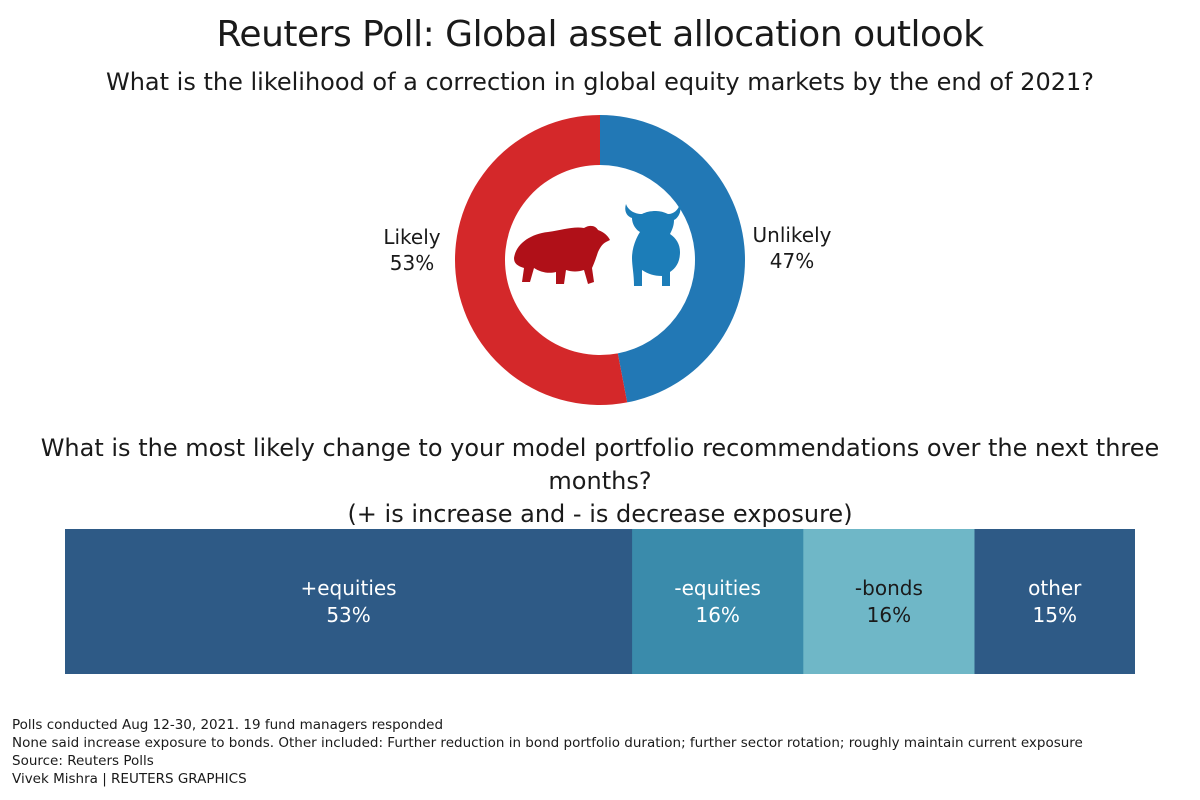 This screenshot has width=1200, height=800. Describe the element at coordinates (717, 588) in the screenshot. I see `bar-label-equities: -equities` at that location.